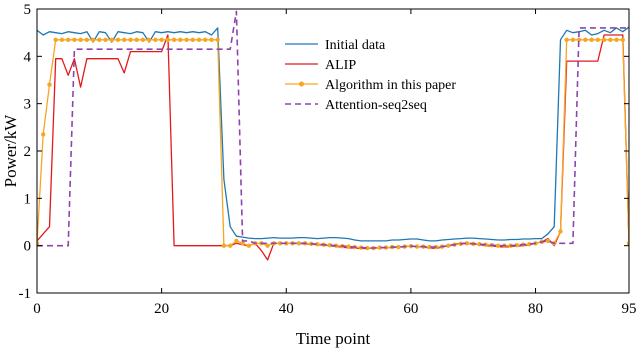 Image resolution: width=643 pixels, height=352 pixels. I want to click on x-tick-label: 20, so click(161, 309).